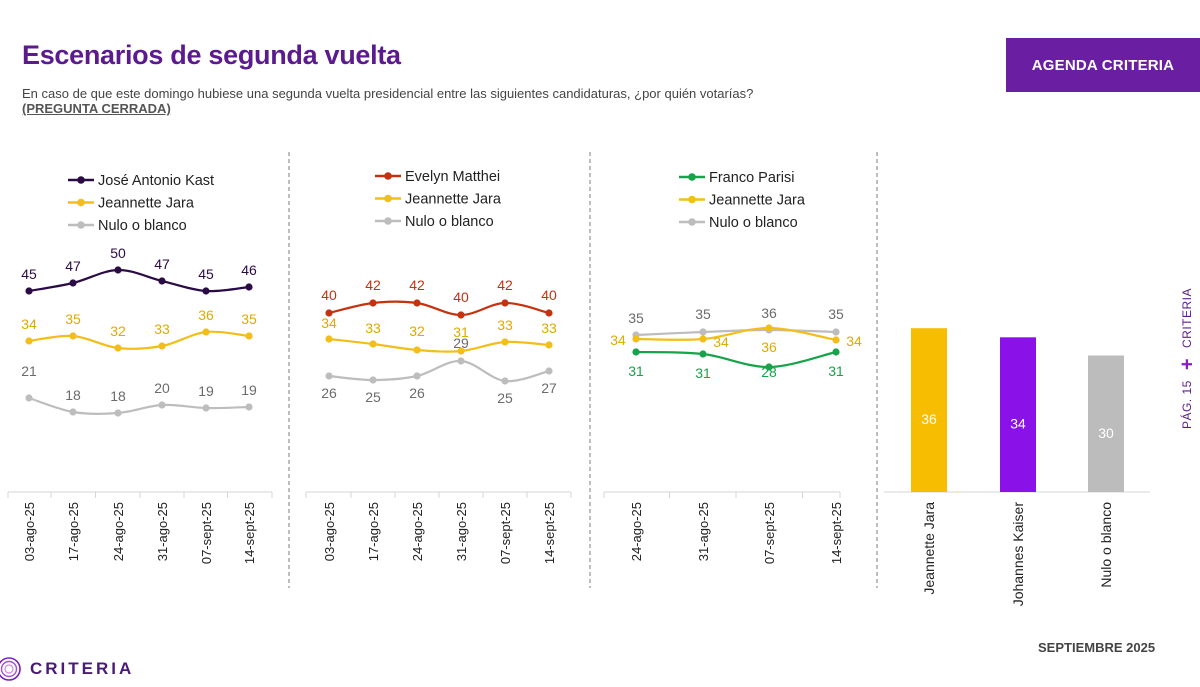 Image resolution: width=1200 pixels, height=687 pixels. What do you see at coordinates (1106, 433) in the screenshot?
I see `p4-bar-value: 30` at bounding box center [1106, 433].